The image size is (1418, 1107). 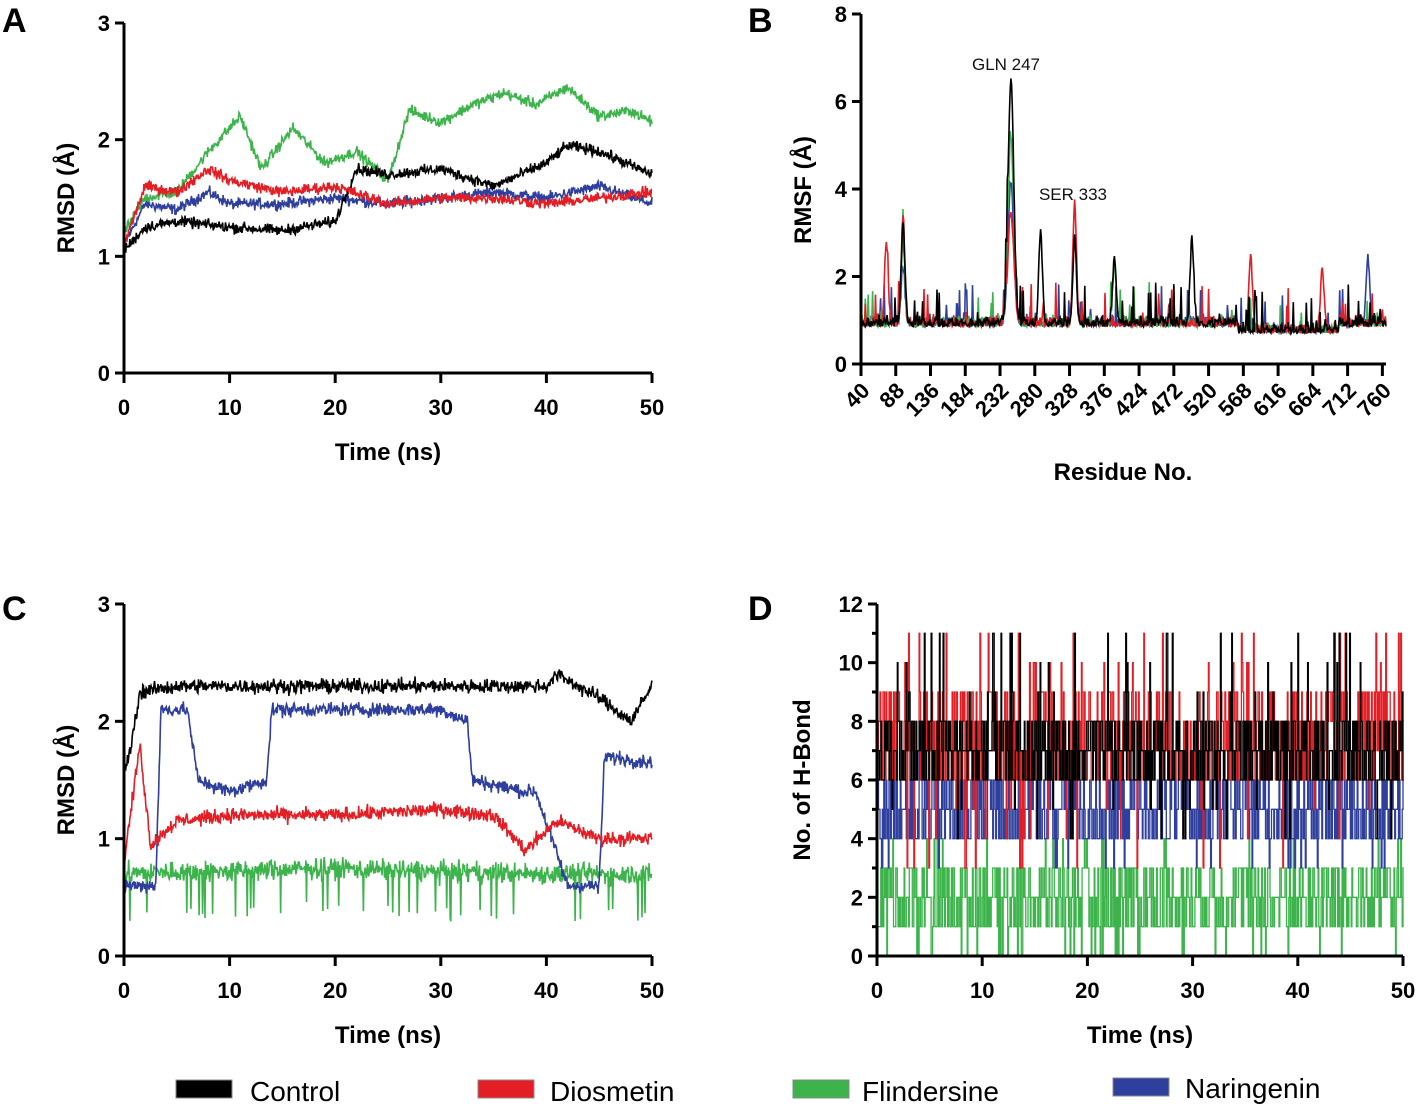 I want to click on legend-label-flindersine: Flindersine, so click(x=930, y=1091).